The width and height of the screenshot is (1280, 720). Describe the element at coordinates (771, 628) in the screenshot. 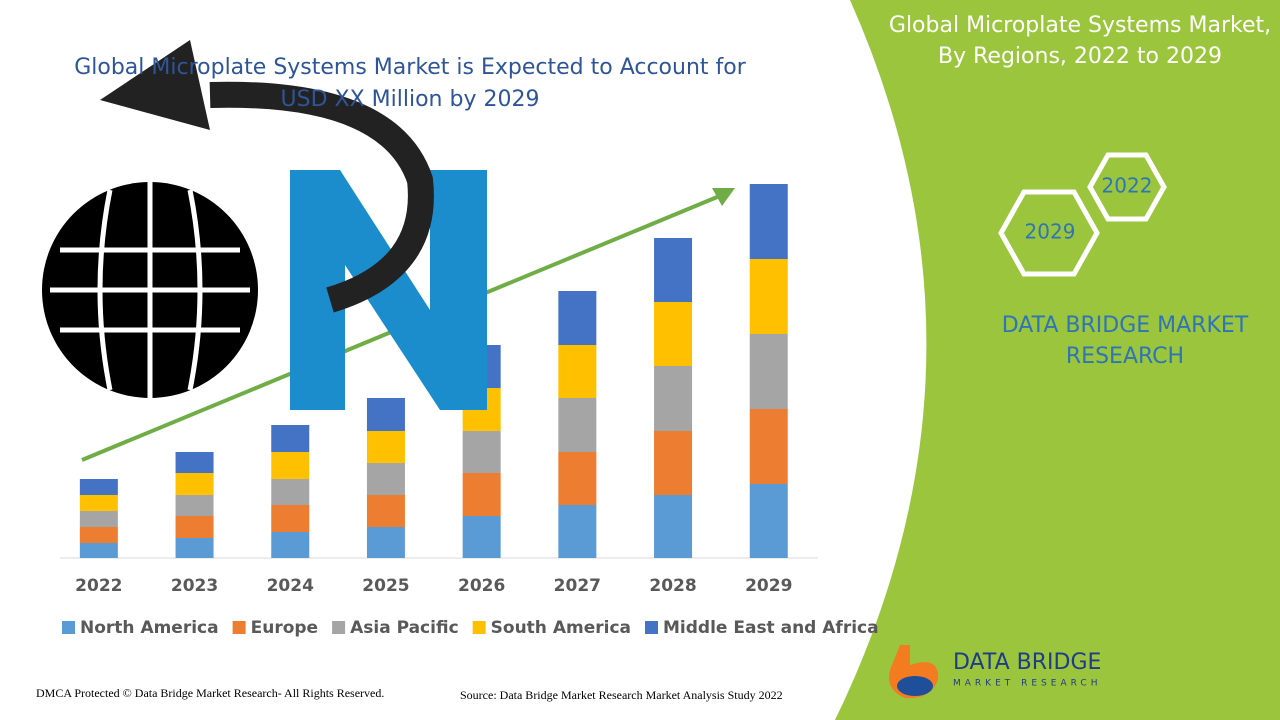

I see `legend-label: Middle East and Africa` at that location.